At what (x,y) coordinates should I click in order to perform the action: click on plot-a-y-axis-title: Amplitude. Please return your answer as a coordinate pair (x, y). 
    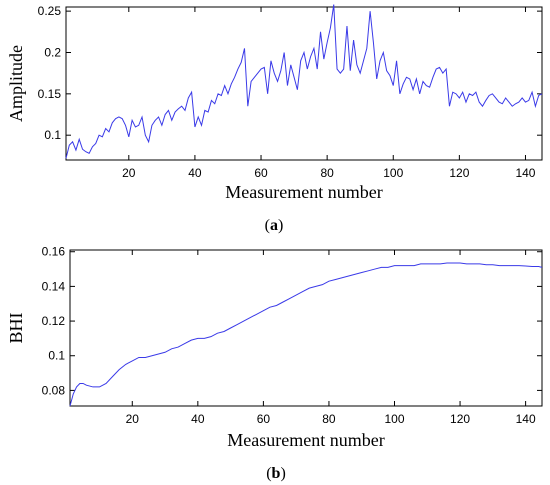
    Looking at the image, I should click on (16, 83).